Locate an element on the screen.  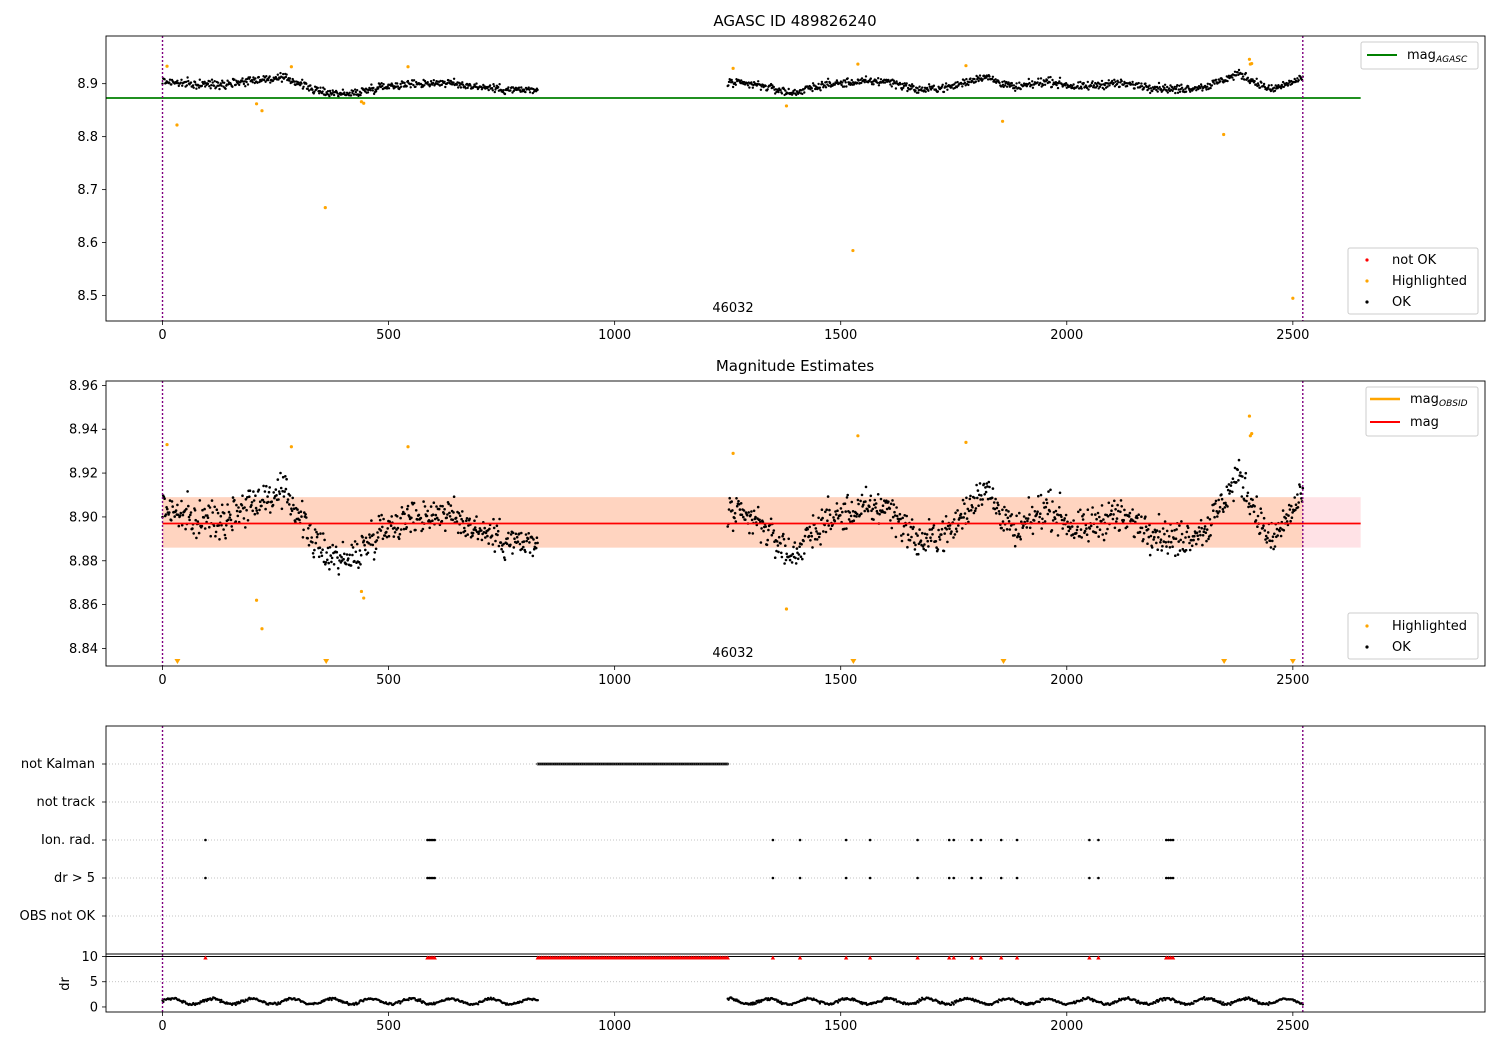
agasc-xtick-label: 1500 is located at coordinates (840, 335).